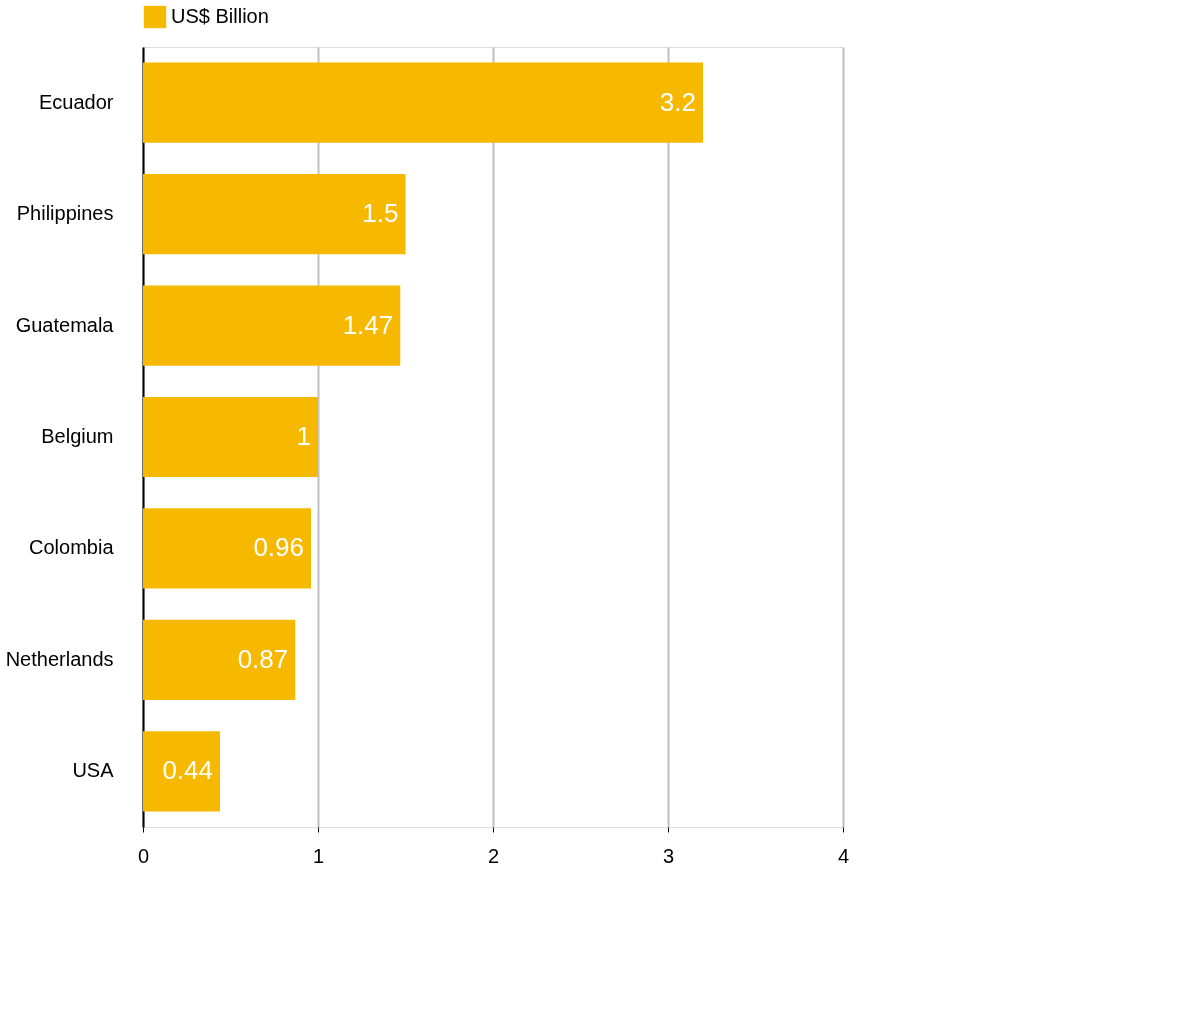 Image resolution: width=1186 pixels, height=1011 pixels. What do you see at coordinates (493, 855) in the screenshot?
I see `x-tick-label: 2` at bounding box center [493, 855].